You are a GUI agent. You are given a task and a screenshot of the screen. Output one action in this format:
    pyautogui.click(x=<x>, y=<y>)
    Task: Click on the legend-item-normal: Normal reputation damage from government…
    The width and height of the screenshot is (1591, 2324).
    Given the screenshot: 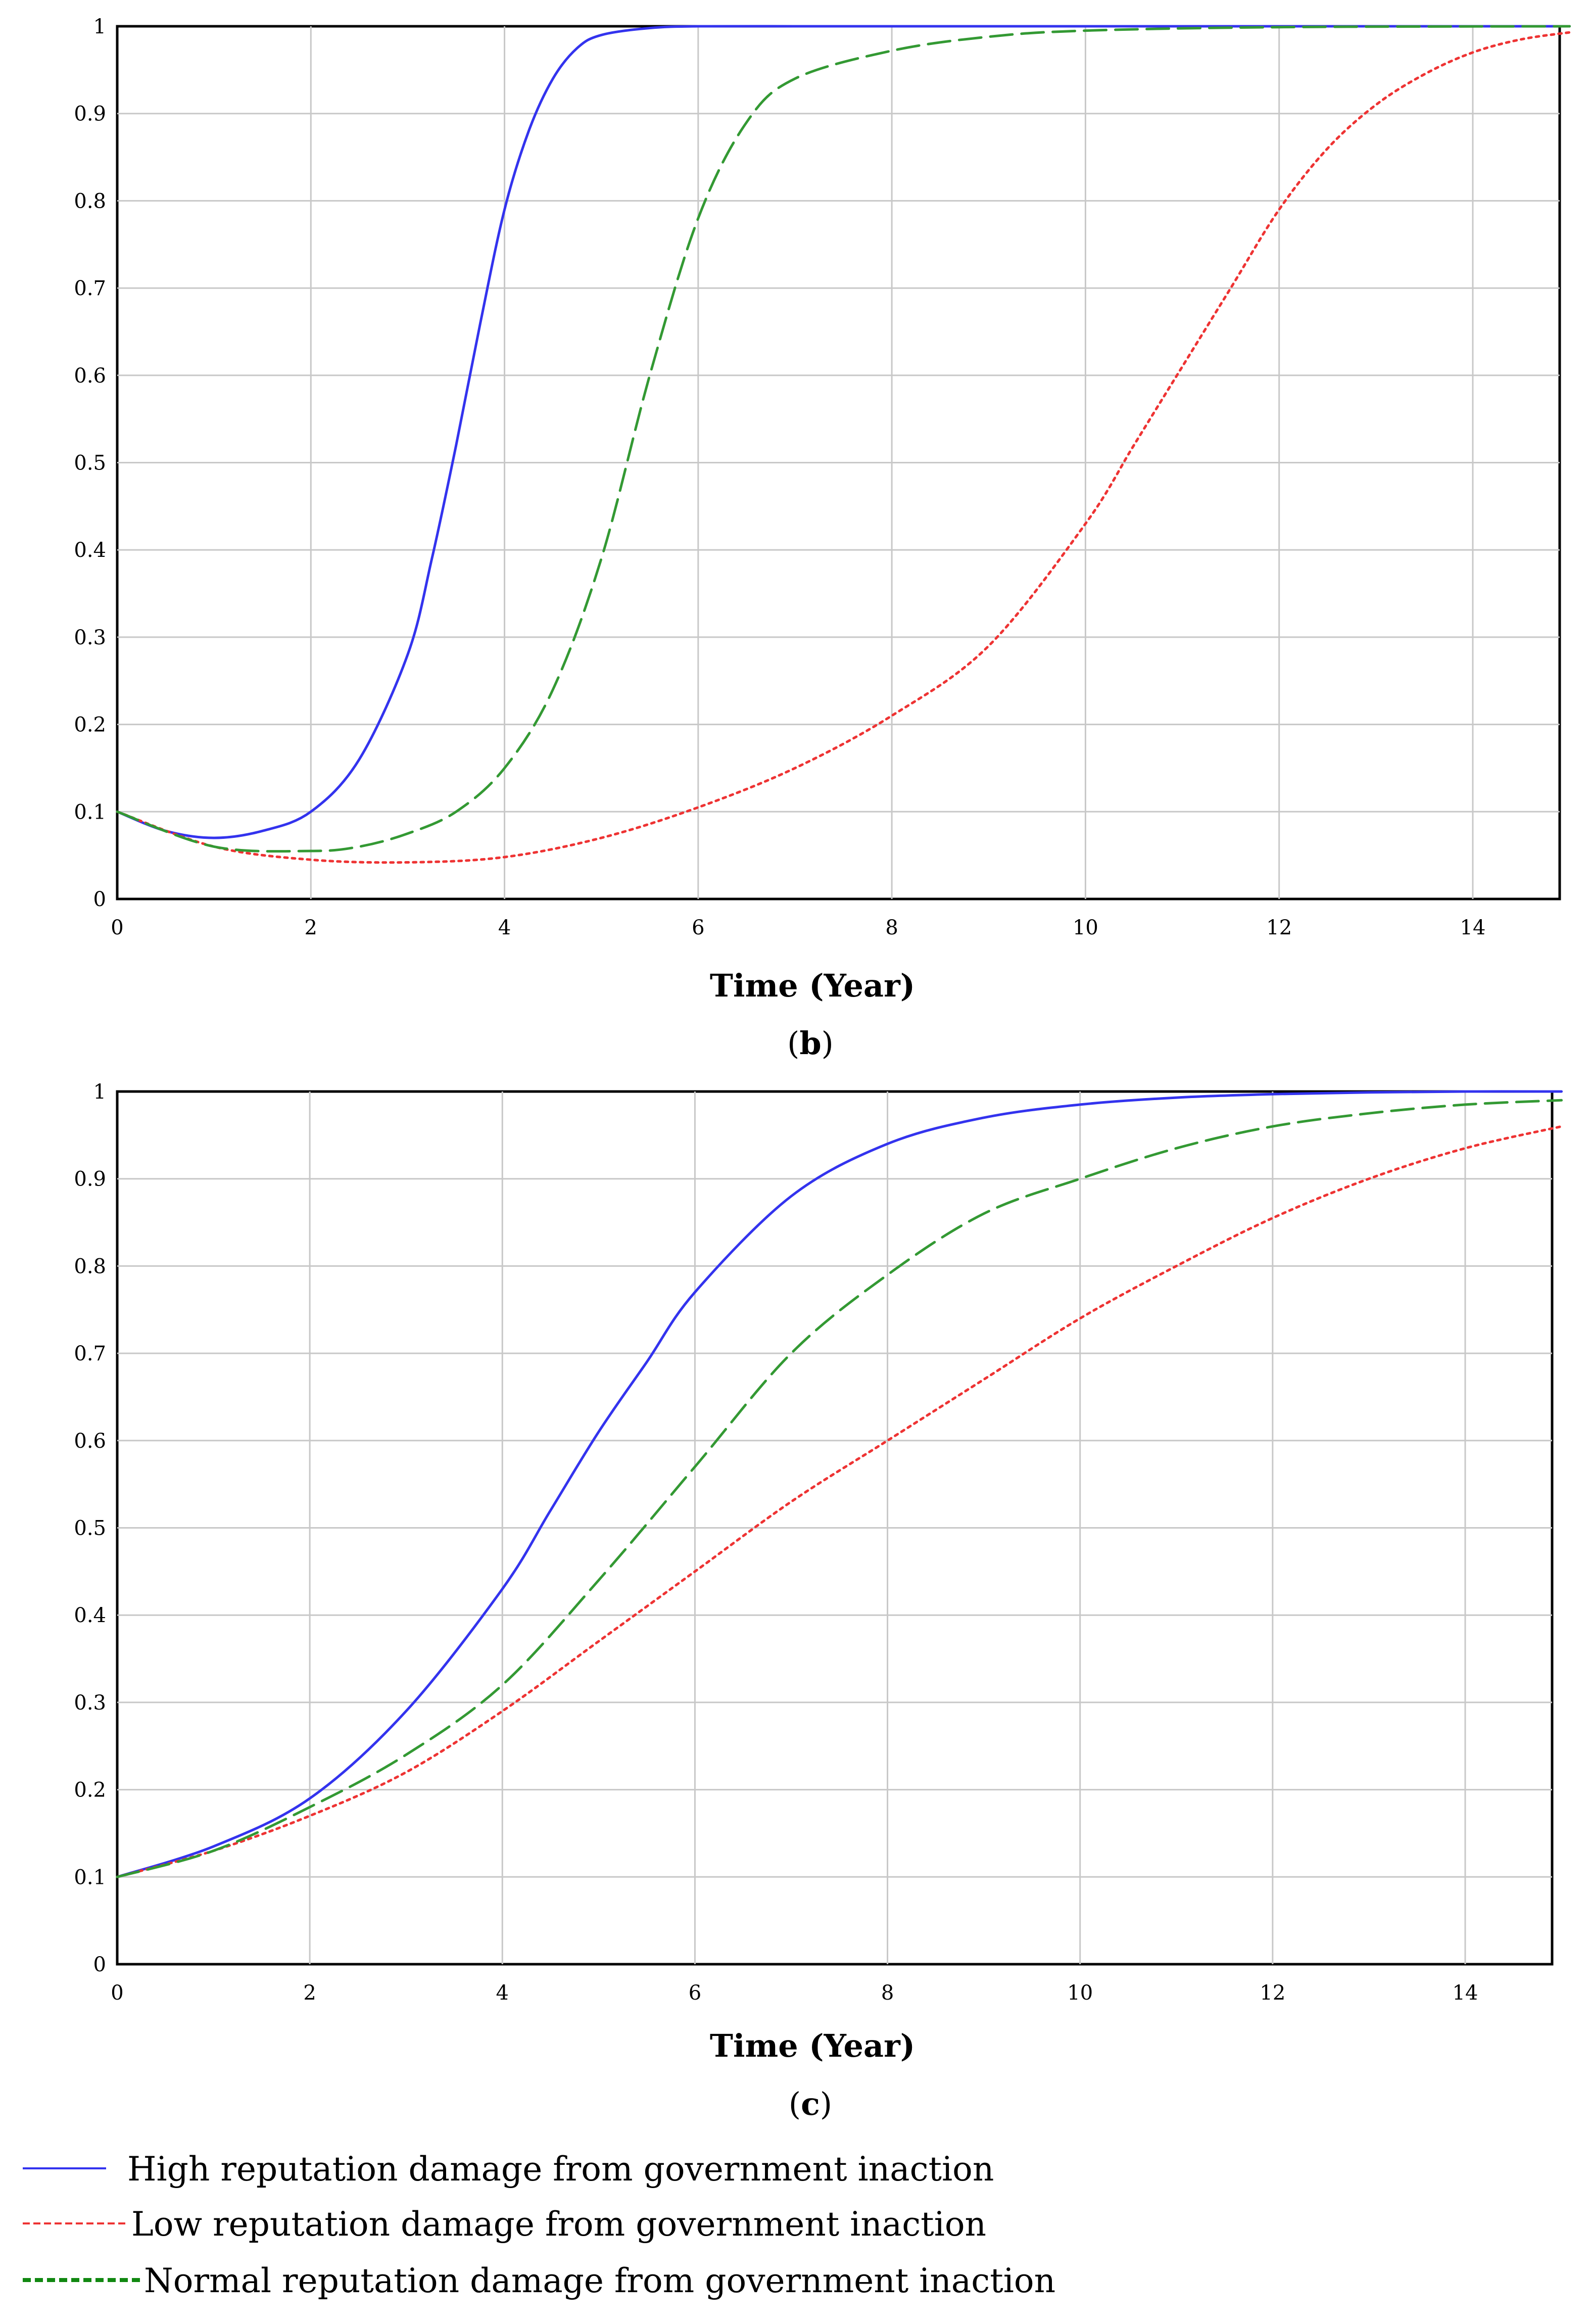 What is the action you would take?
    pyautogui.click(x=539, y=2280)
    